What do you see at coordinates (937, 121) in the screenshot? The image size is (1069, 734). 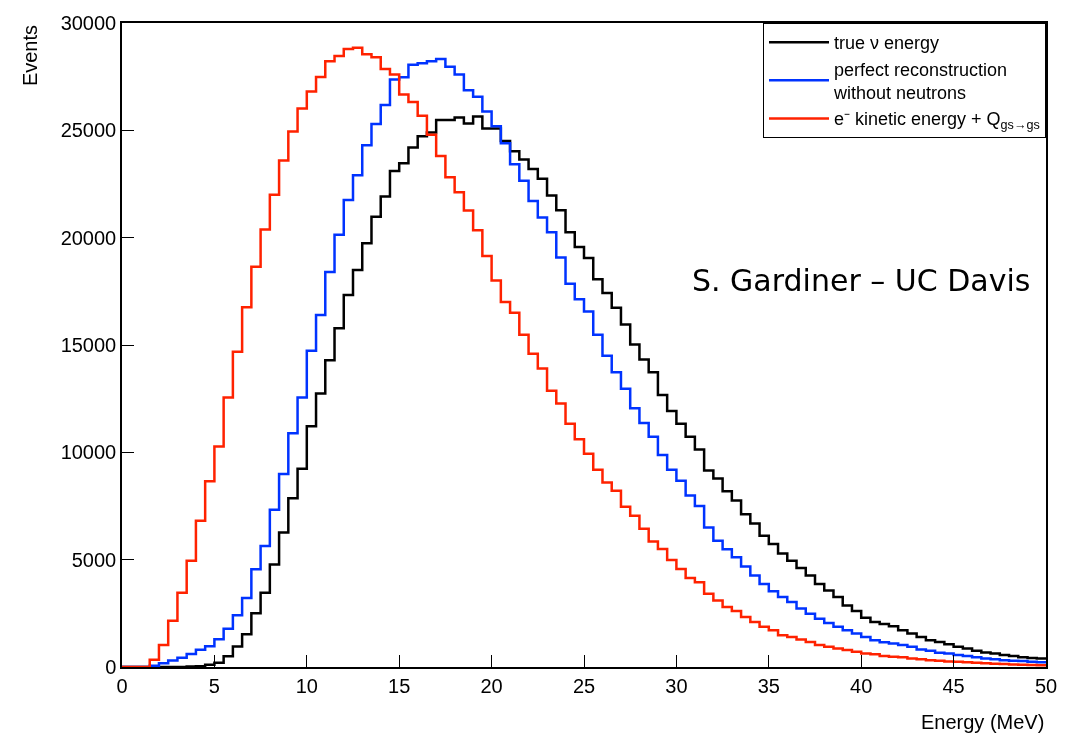 I see `legend-label: e⁻ kinetic energy + Q$_{gs→gs}$` at bounding box center [937, 121].